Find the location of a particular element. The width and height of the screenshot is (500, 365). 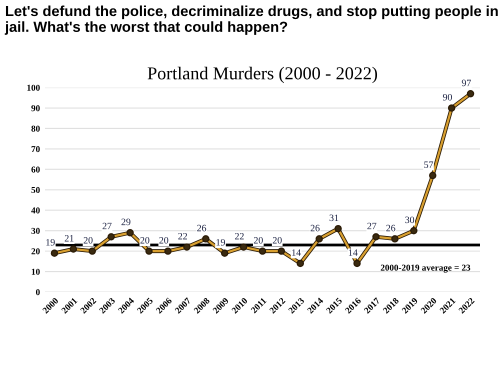

data-label: 97 is located at coordinates (466, 83).